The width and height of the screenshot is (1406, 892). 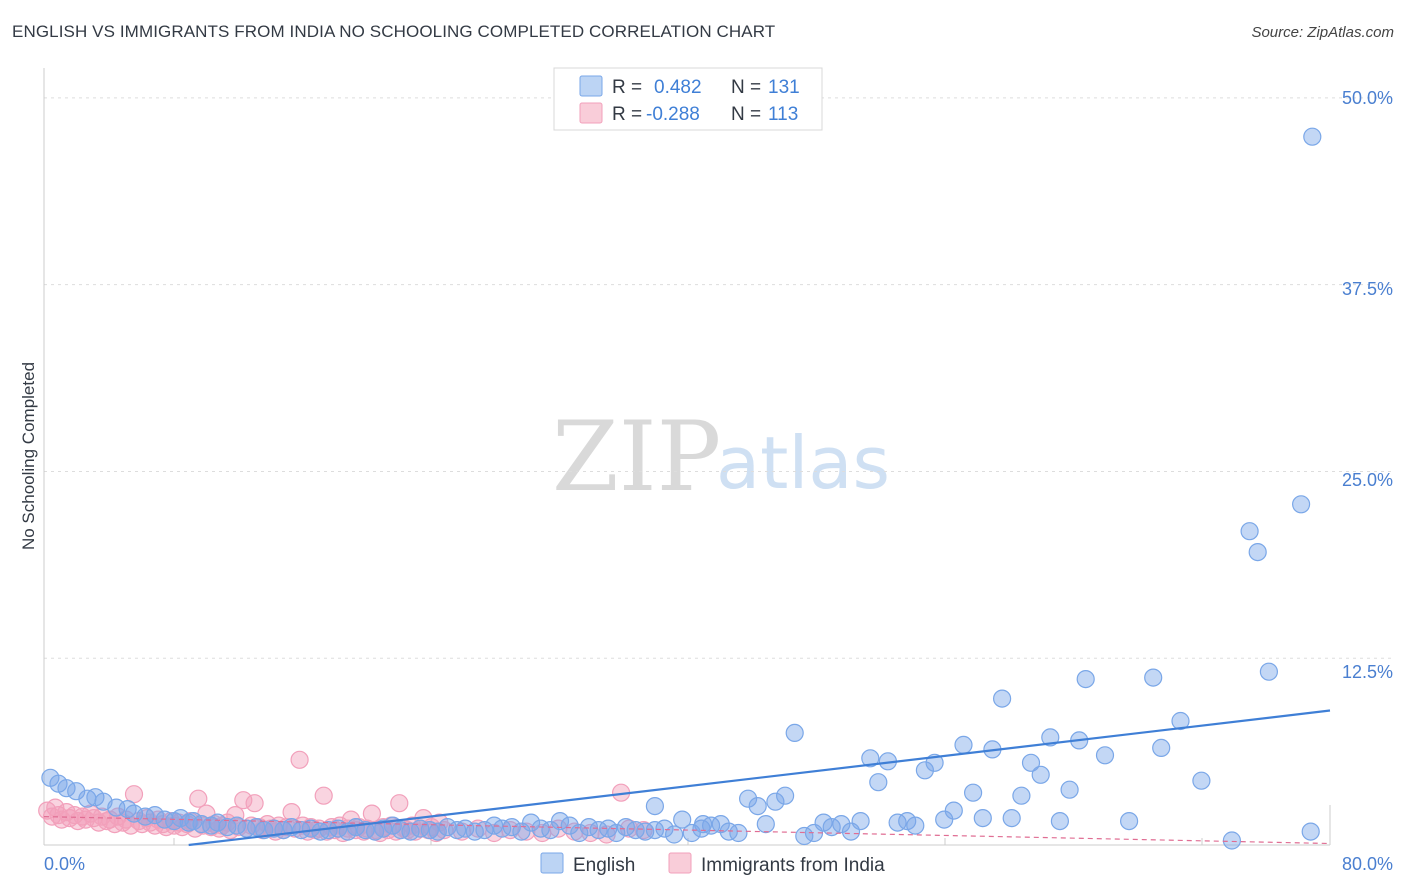 What do you see at coordinates (591, 113) in the screenshot?
I see `legend-swatch-india` at bounding box center [591, 113].